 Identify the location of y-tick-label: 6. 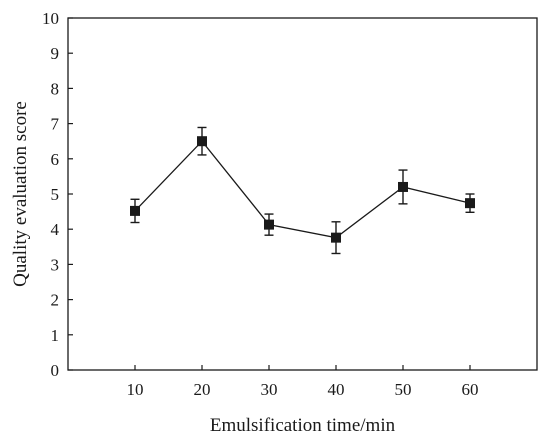
(55, 159).